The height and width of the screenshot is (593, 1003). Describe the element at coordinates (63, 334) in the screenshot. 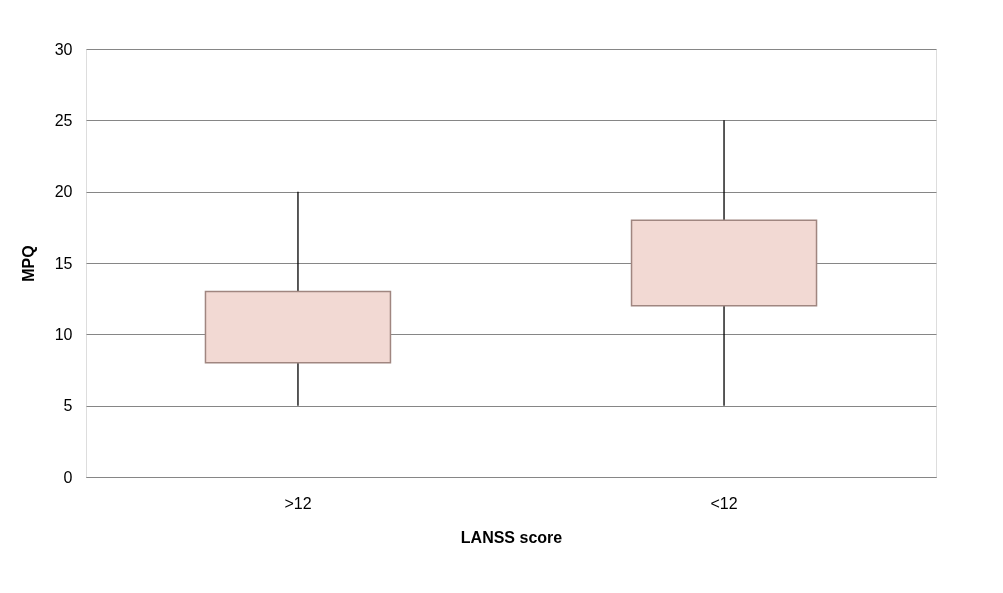

I see `y-tick-label: 10` at that location.